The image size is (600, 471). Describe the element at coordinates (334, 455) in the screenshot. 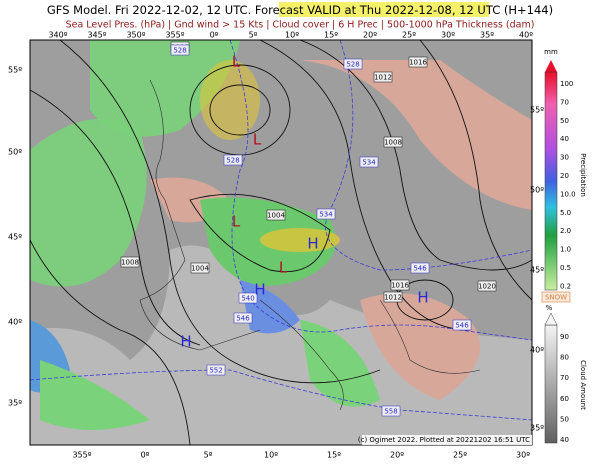

I see `longitude-label: 15º` at that location.